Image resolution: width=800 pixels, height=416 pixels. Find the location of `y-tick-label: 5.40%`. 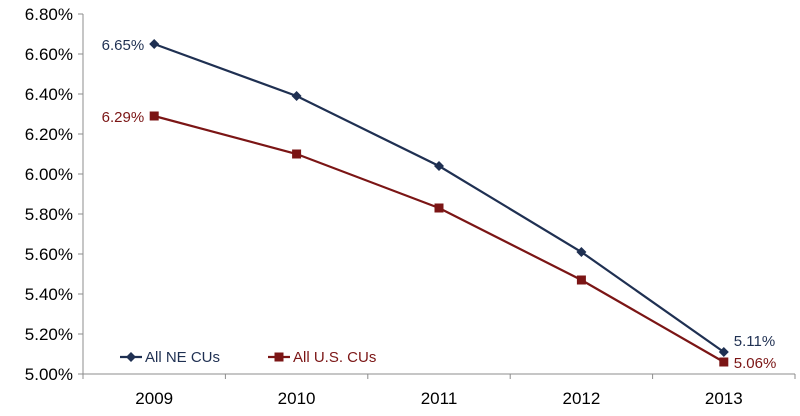

y-tick-label: 5.40% is located at coordinates (49, 294).